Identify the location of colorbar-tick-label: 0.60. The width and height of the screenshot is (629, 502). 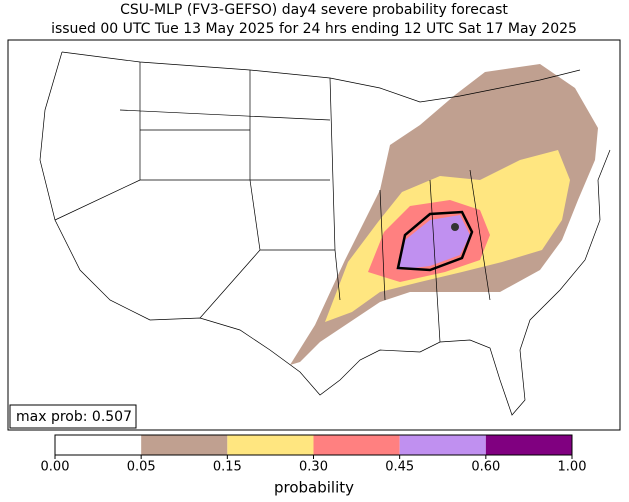
(485, 467).